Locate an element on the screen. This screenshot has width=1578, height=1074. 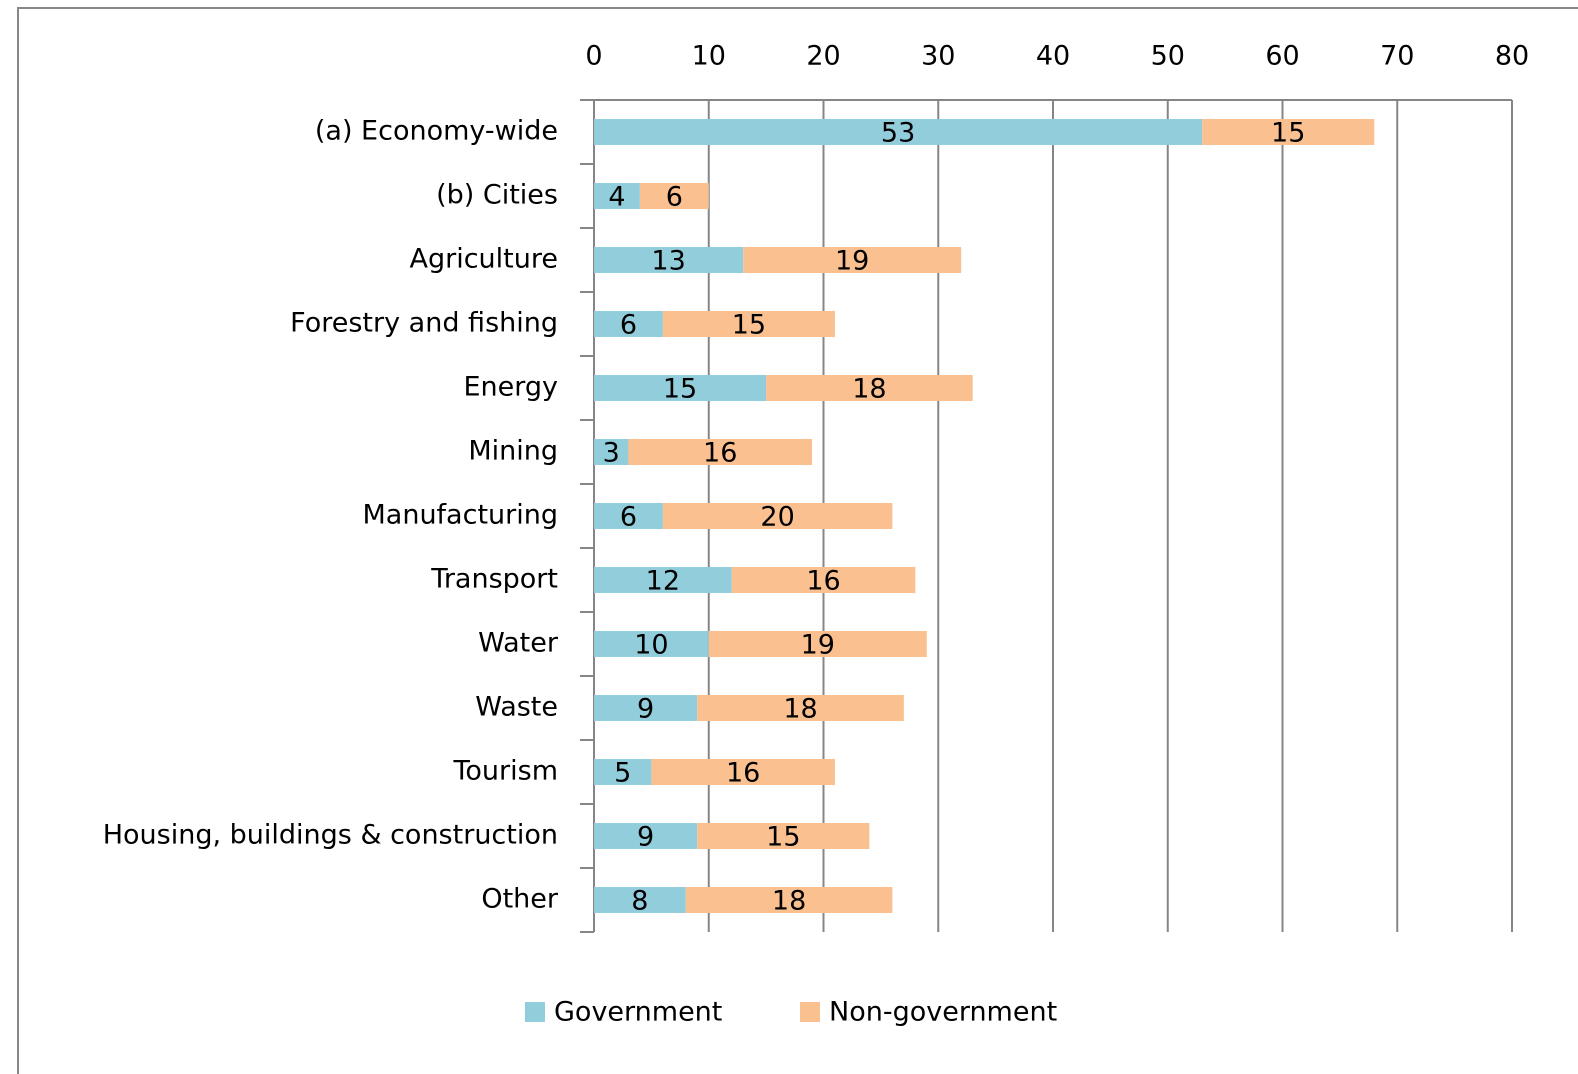
y-tick-label: Tourism is located at coordinates (505, 771).